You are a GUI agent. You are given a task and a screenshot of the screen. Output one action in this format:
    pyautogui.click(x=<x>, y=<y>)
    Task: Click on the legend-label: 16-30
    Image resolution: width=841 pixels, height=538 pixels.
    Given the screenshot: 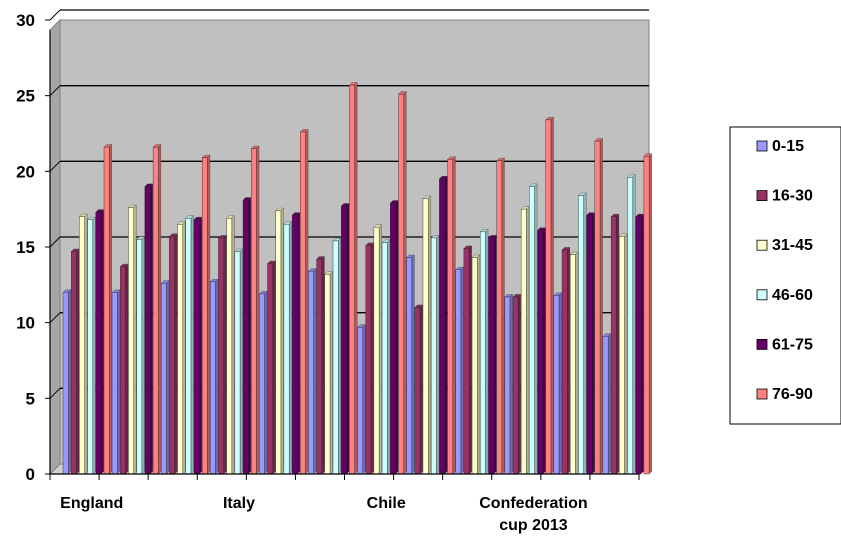 What is the action you would take?
    pyautogui.click(x=792, y=196)
    